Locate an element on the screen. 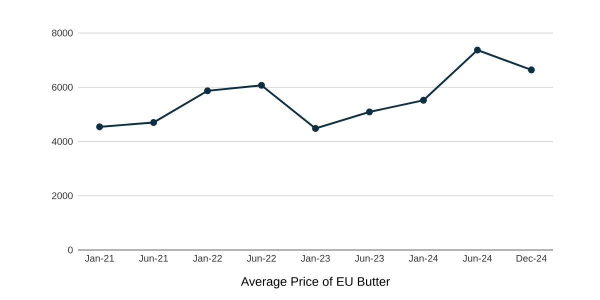 Image resolution: width=600 pixels, height=300 pixels. x-tick-label: Jan-23 is located at coordinates (315, 258).